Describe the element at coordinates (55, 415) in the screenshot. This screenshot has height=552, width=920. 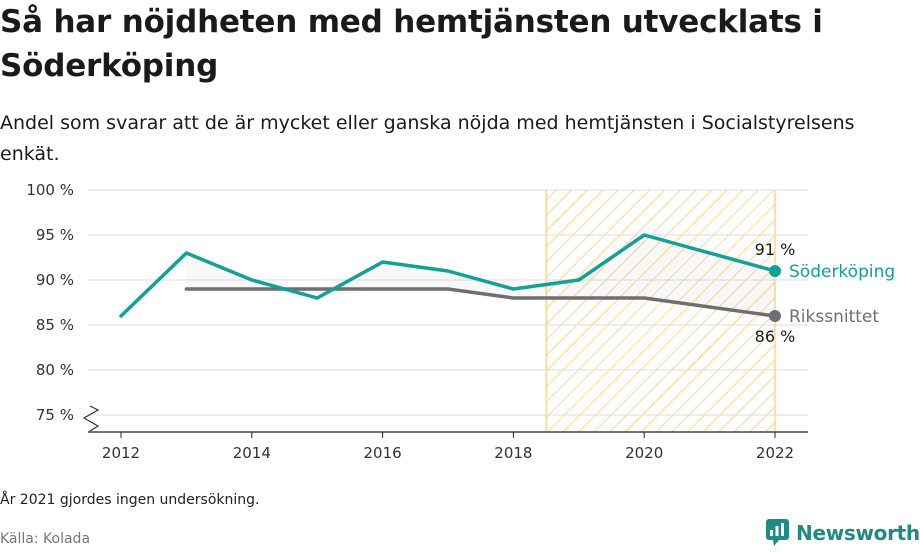
I see `y-tick-label: 75 %` at that location.